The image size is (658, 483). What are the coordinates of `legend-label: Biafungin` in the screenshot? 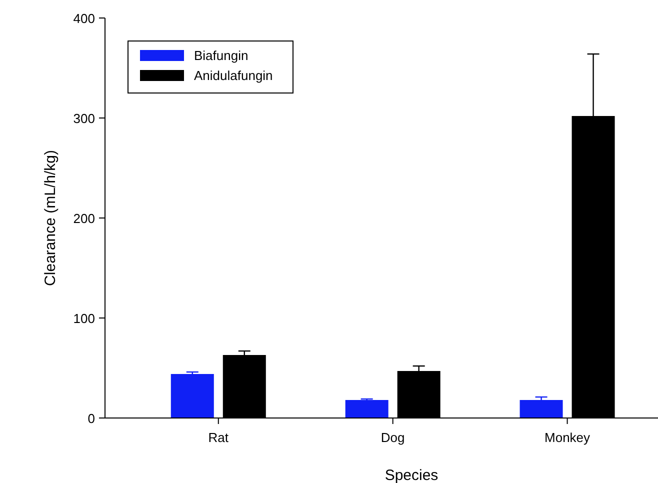 It's located at (221, 55).